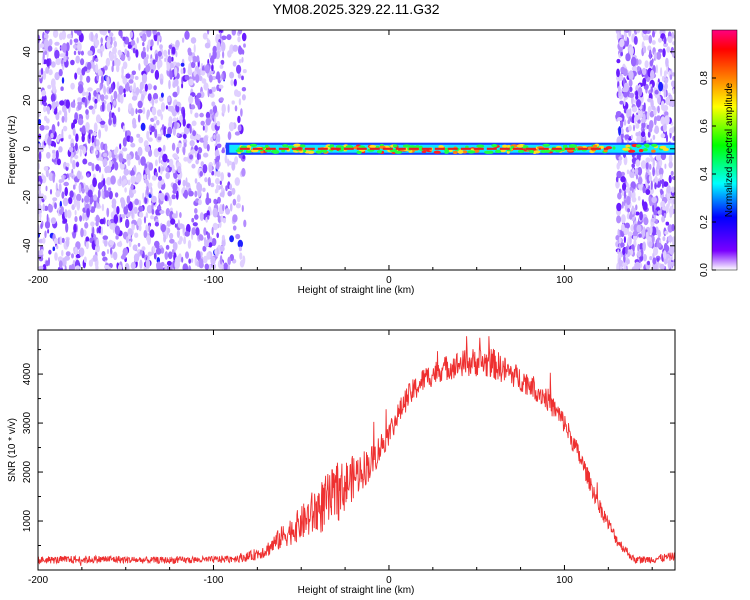 This screenshot has height=600, width=750. I want to click on snr-x-label: Height of straight line (km), so click(356, 590).